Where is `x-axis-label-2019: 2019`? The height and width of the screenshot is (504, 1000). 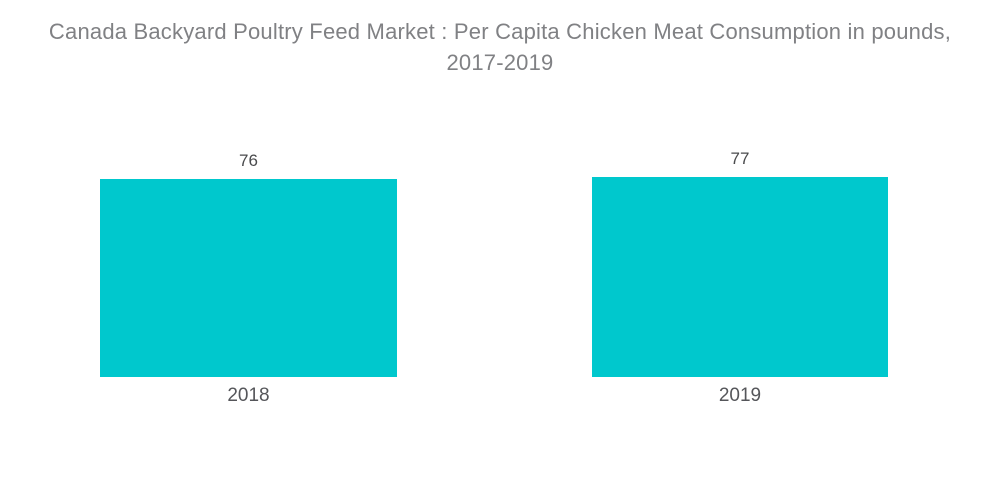
x-axis-label-2019: 2019 is located at coordinates (740, 395).